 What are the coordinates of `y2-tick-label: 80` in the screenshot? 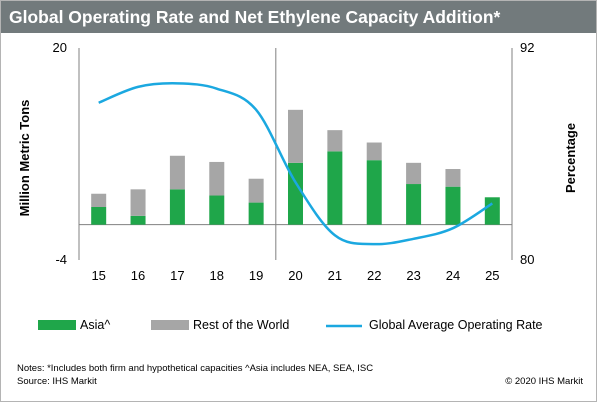 It's located at (527, 259).